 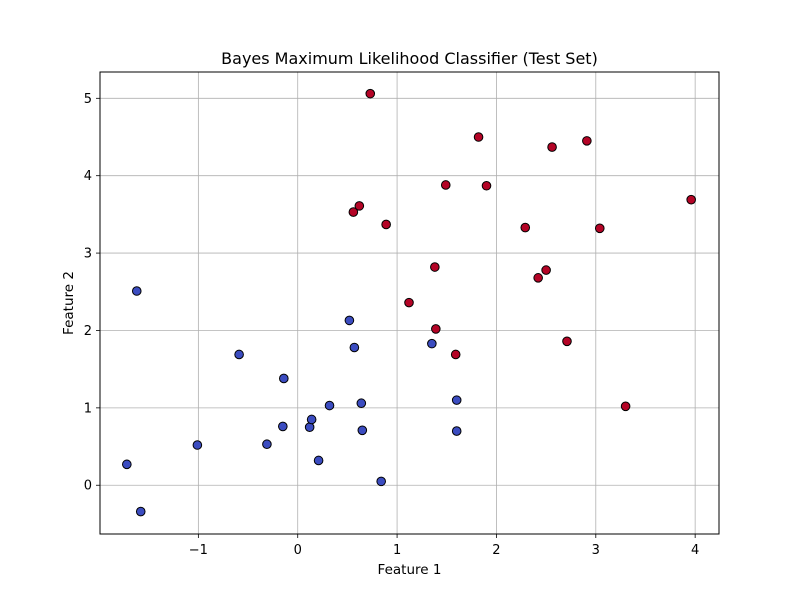 I want to click on x-tick-label: 0, so click(x=298, y=550).